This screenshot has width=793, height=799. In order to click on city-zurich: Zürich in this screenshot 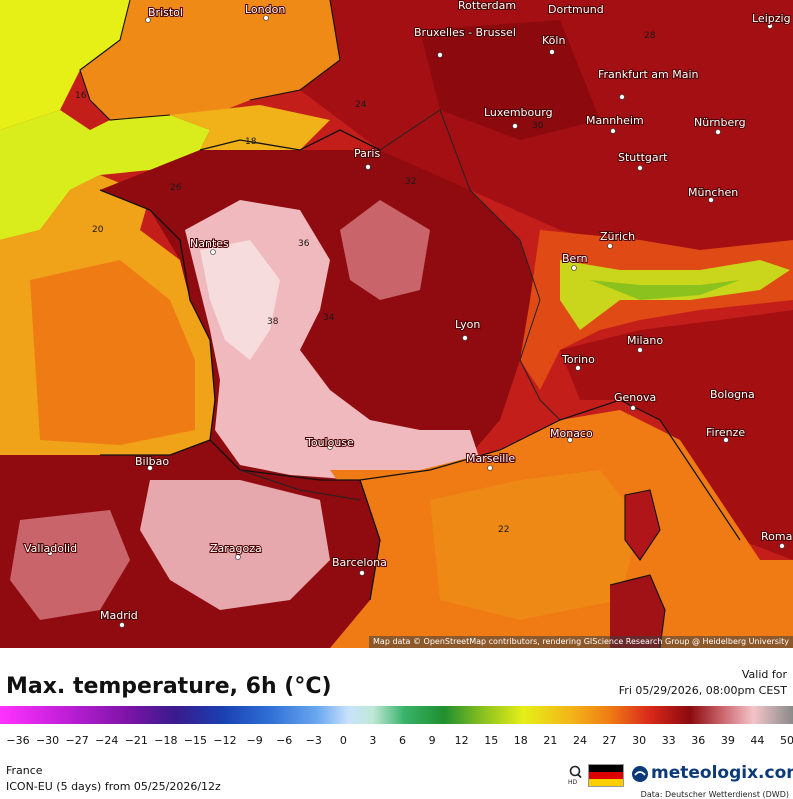, I will do `click(617, 236)`.